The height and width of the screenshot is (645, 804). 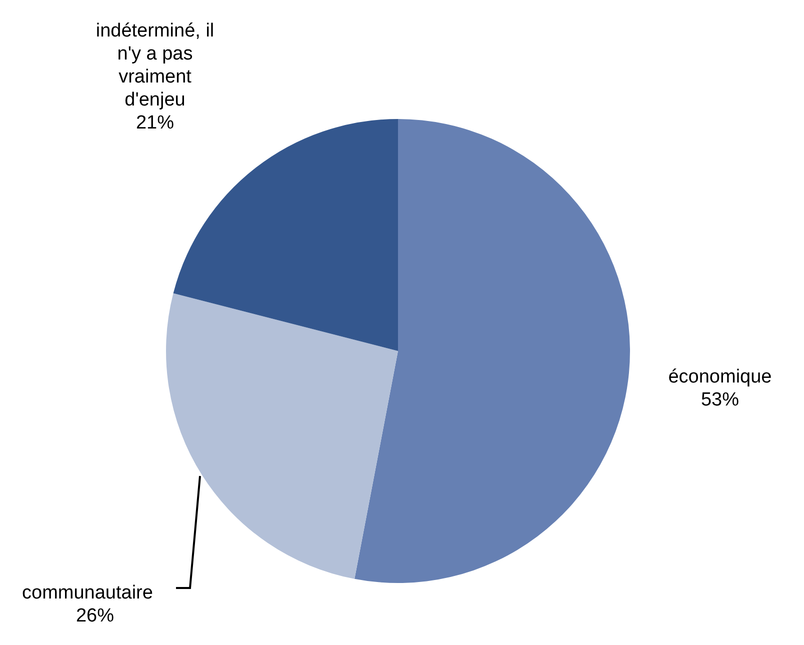 What do you see at coordinates (155, 123) in the screenshot?
I see `data-label: 21%` at bounding box center [155, 123].